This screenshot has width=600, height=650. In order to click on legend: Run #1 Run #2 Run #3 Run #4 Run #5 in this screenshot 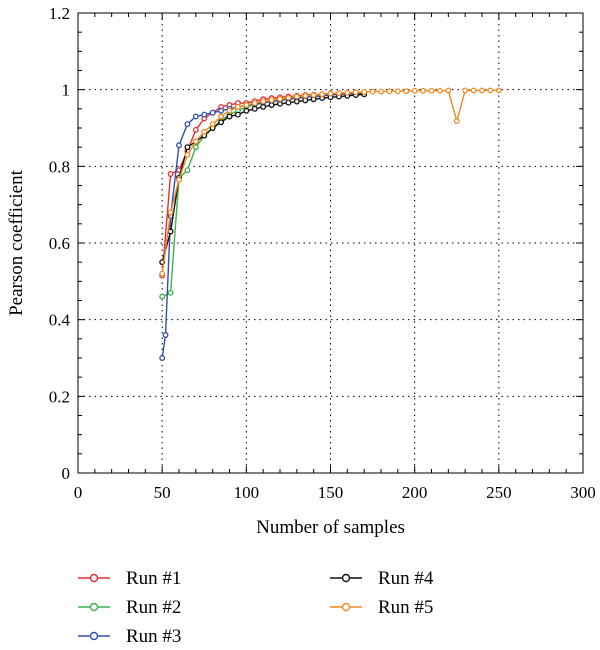, I will do `click(256, 607)`.